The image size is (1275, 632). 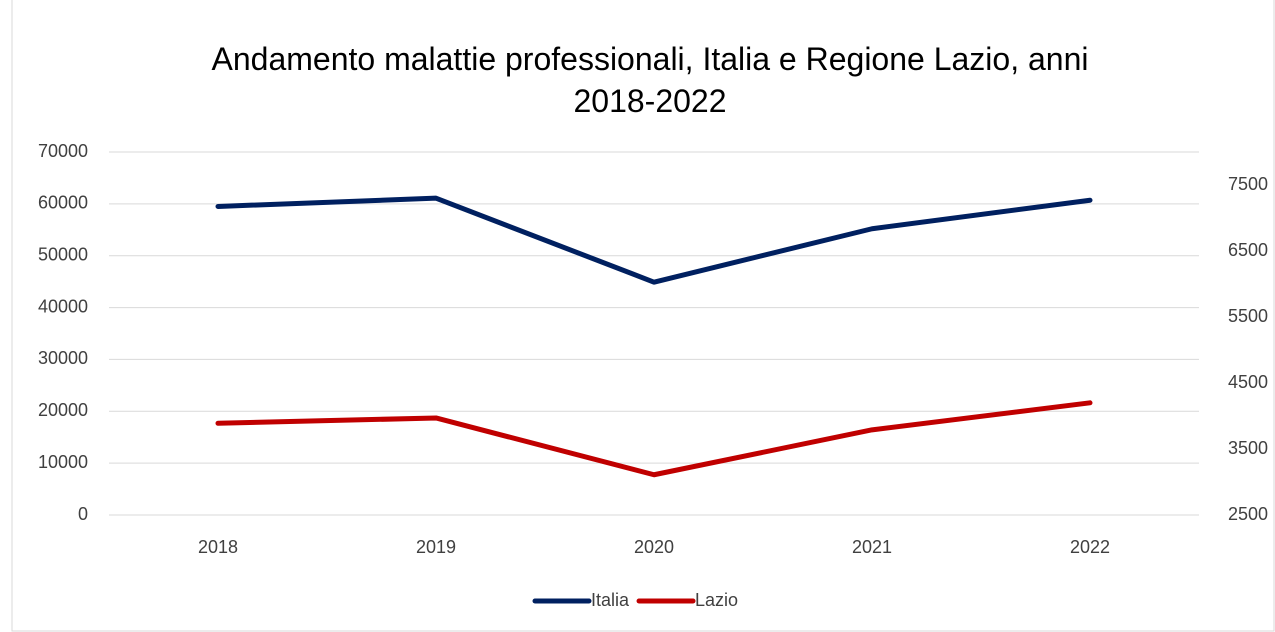 What do you see at coordinates (218, 547) in the screenshot?
I see `x-tick-label: 2018` at bounding box center [218, 547].